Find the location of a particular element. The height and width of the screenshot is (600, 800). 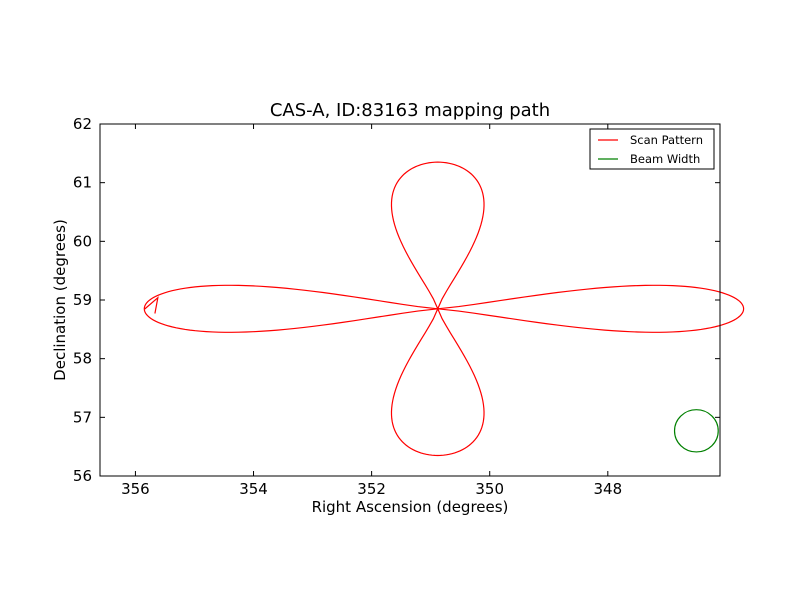

x-ticks: 356 354 352 350 348 is located at coordinates (371, 489).